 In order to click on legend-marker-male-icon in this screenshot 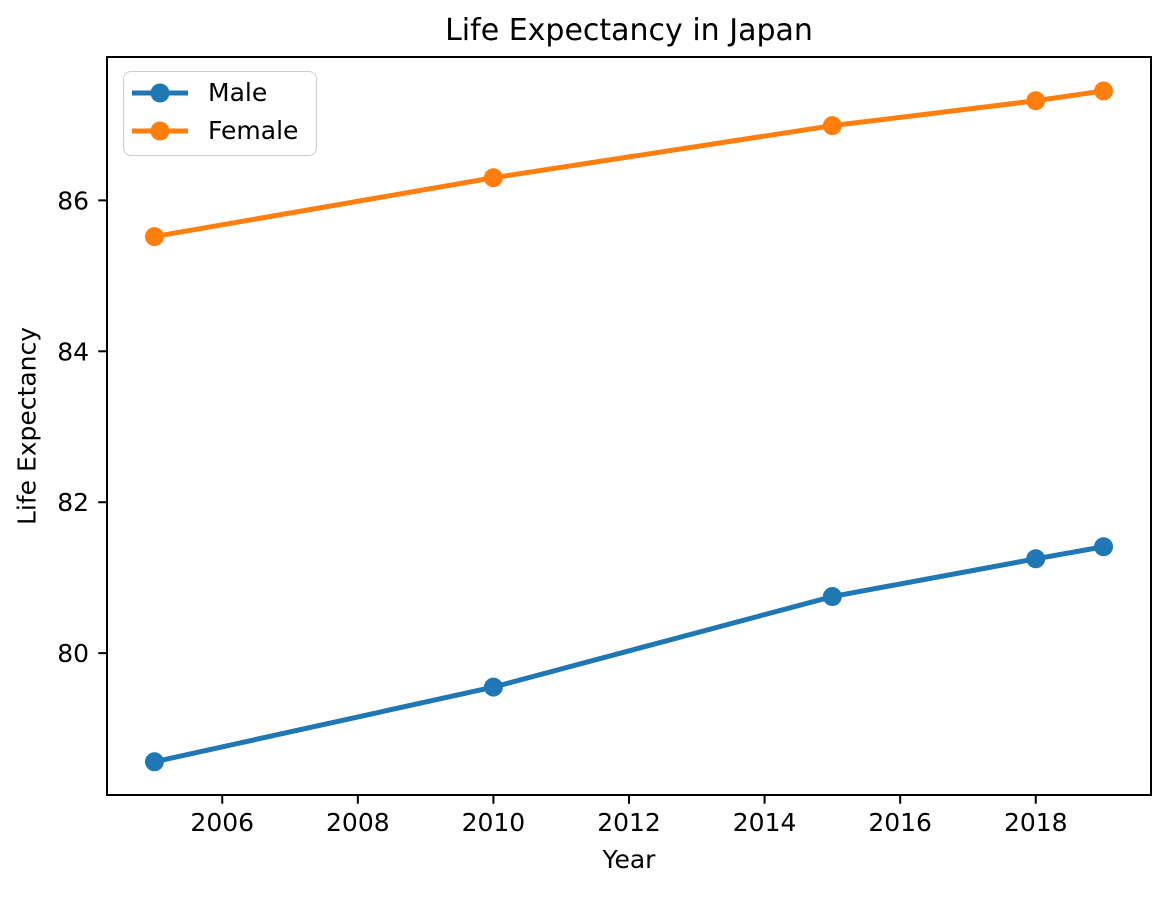, I will do `click(160, 92)`.